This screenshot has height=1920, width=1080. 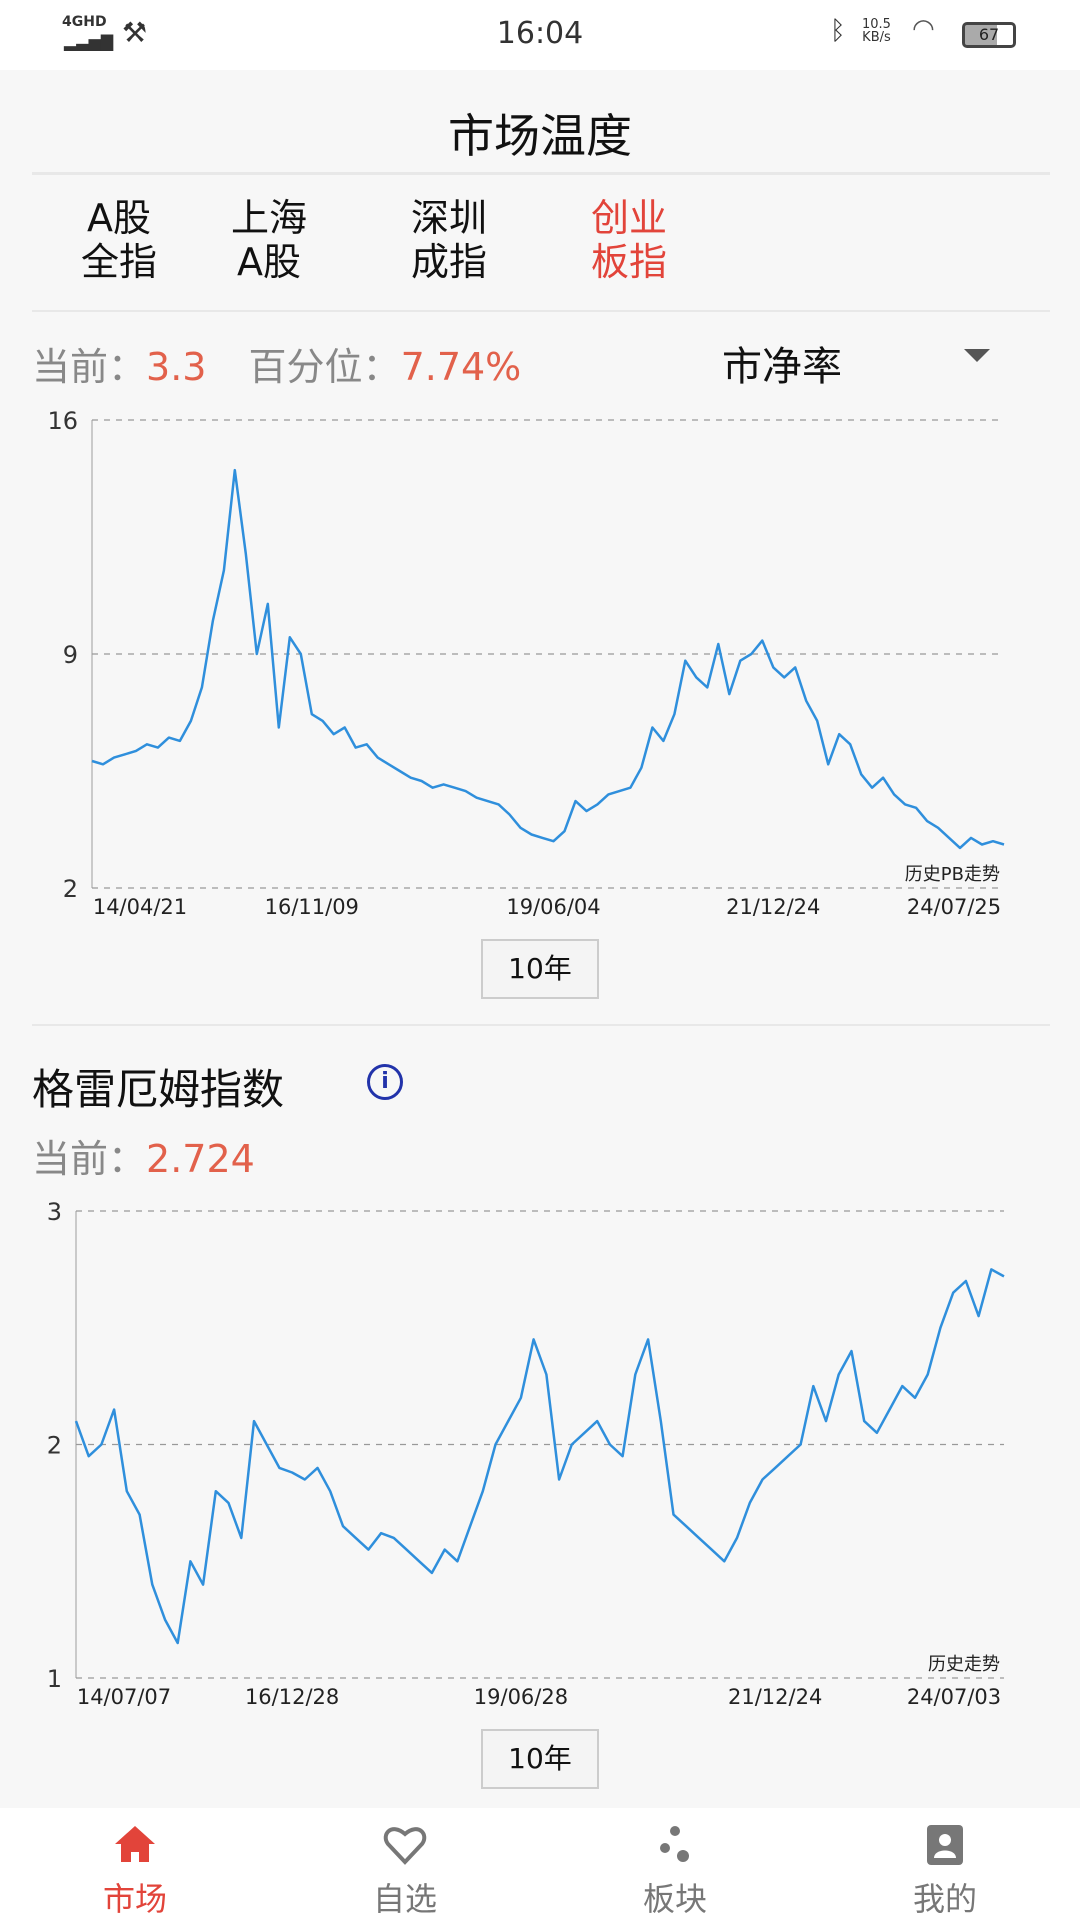 What do you see at coordinates (989, 35) in the screenshot?
I see `battery-icon: 67` at bounding box center [989, 35].